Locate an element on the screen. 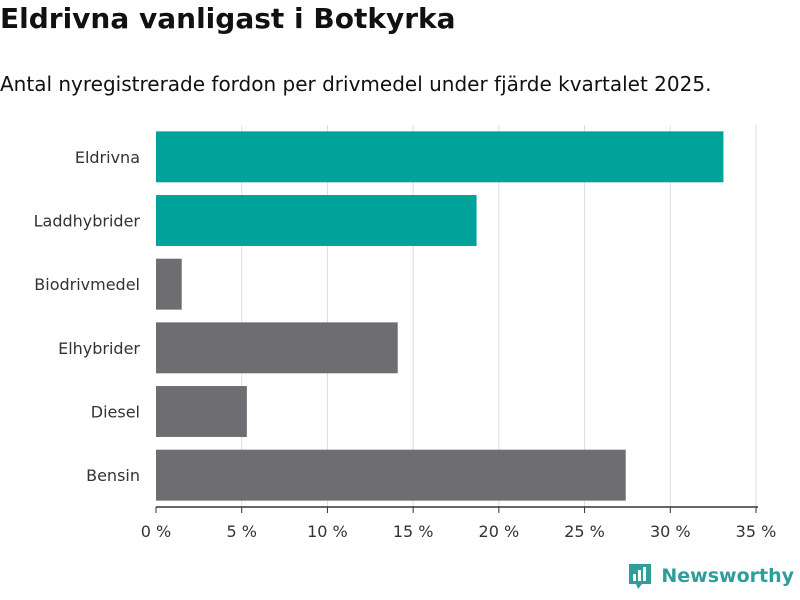  category-label: Biodrivmedel is located at coordinates (87, 284).